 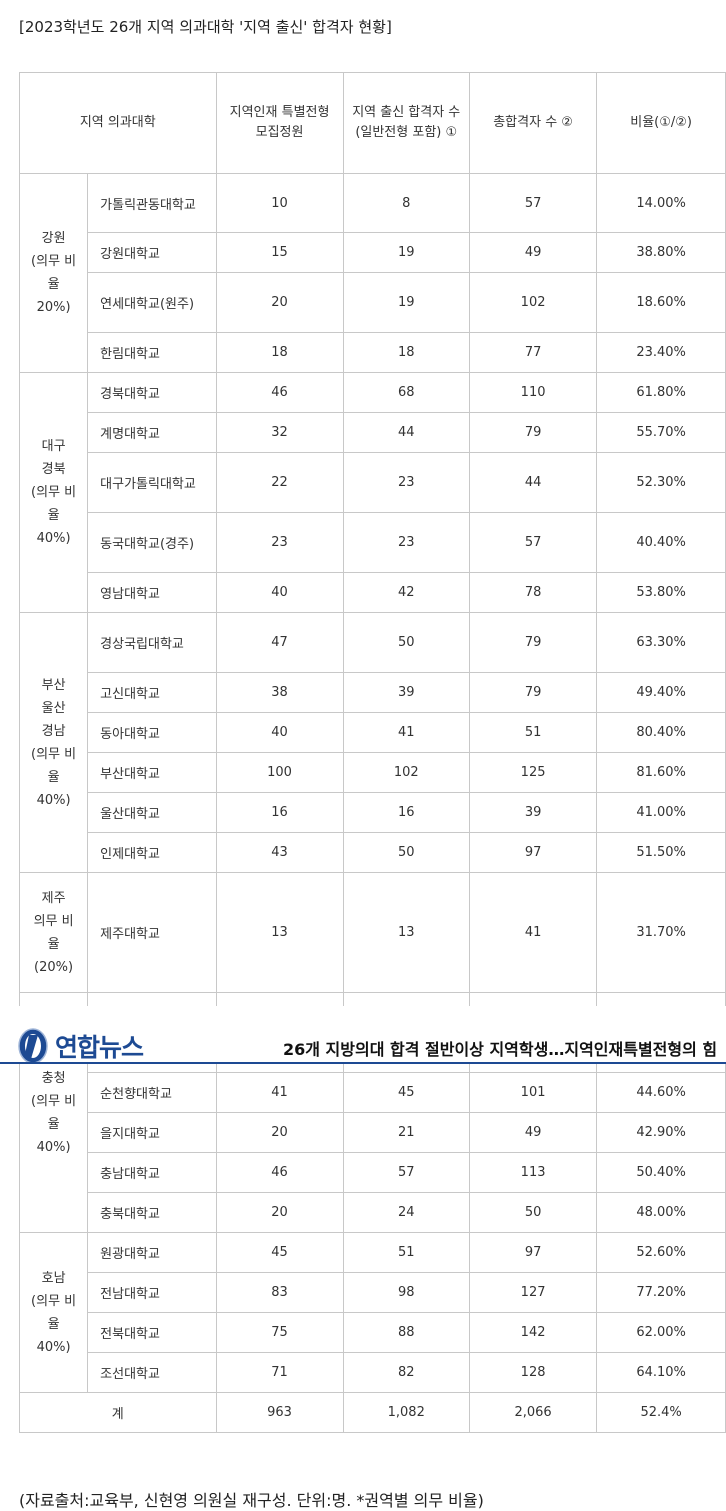 What do you see at coordinates (533, 1092) in the screenshot?
I see `total-admits-cell: 101` at bounding box center [533, 1092].